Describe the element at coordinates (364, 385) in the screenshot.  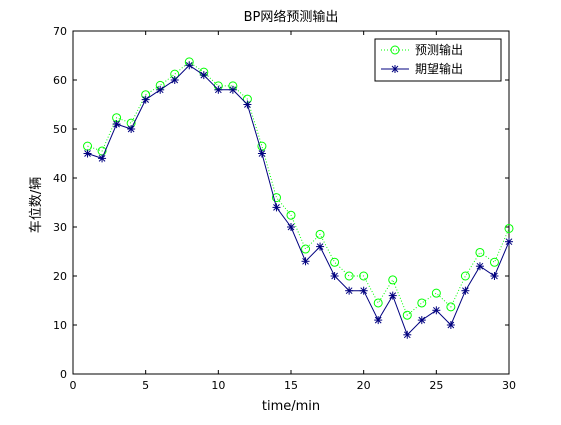
I see `x-tick-label: 20` at that location.